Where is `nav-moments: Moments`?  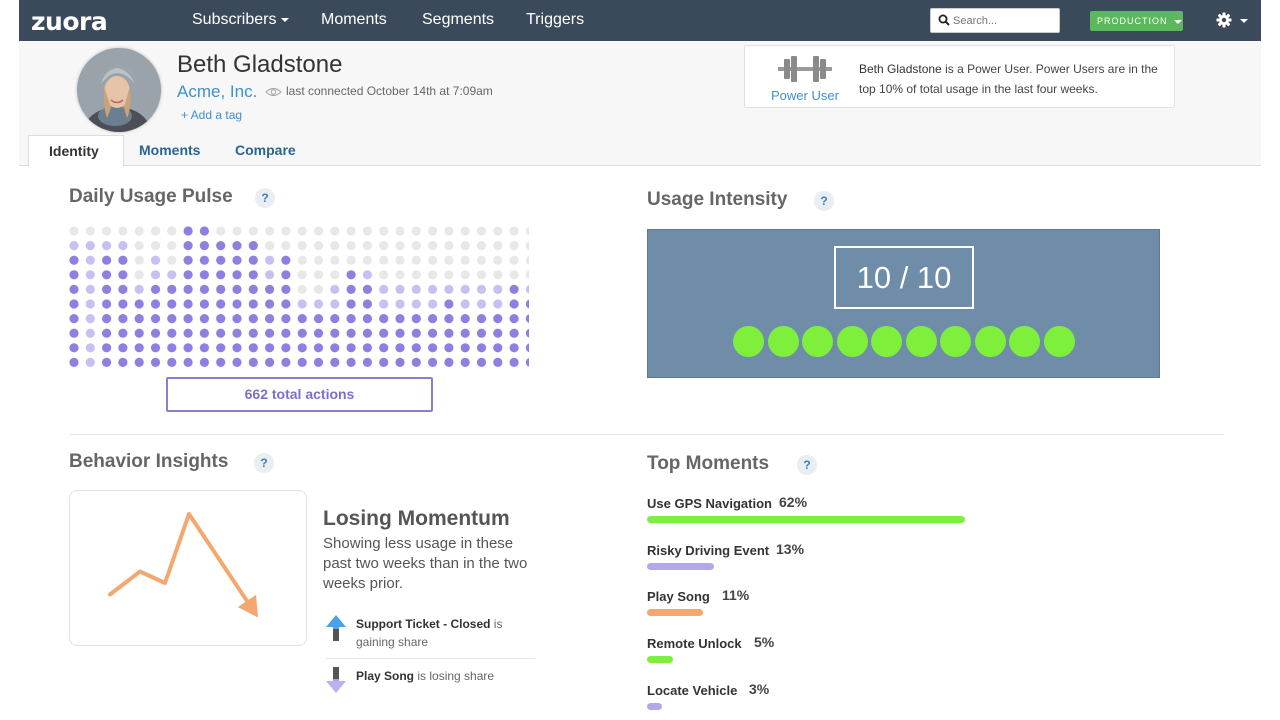 nav-moments: Moments is located at coordinates (354, 19).